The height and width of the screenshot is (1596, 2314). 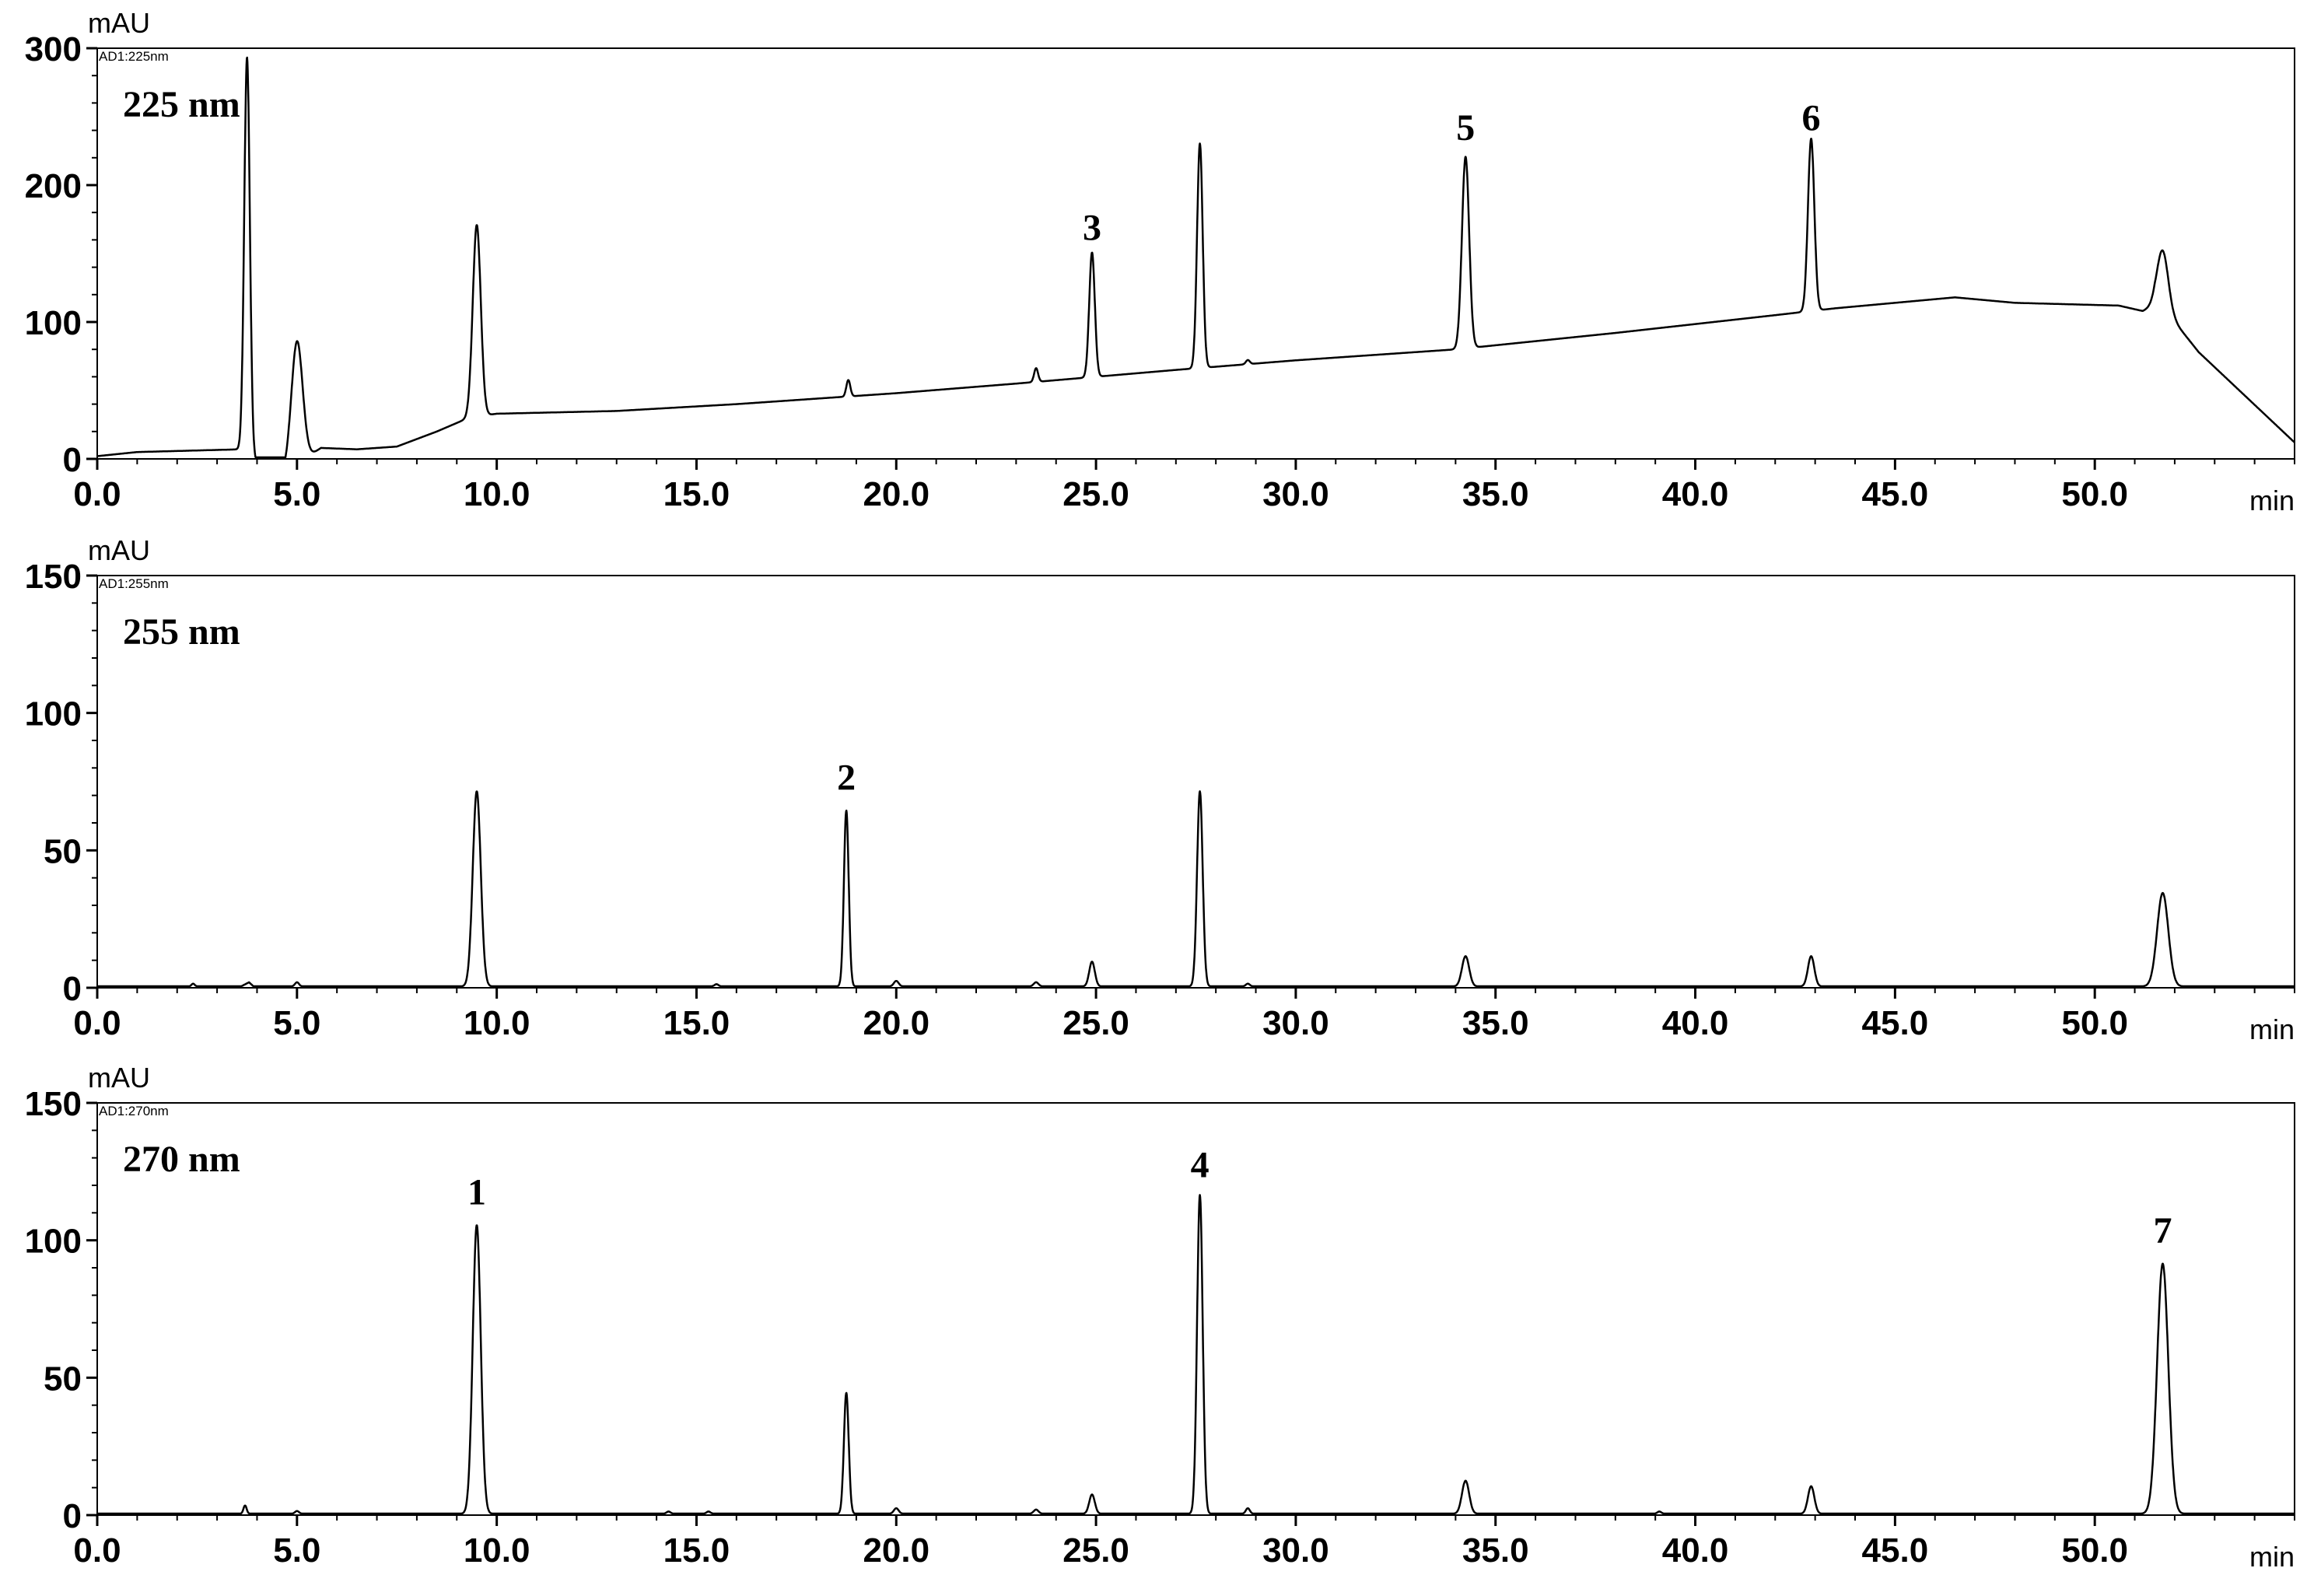 What do you see at coordinates (134, 57) in the screenshot?
I see `channel-label: AD1:225nm` at bounding box center [134, 57].